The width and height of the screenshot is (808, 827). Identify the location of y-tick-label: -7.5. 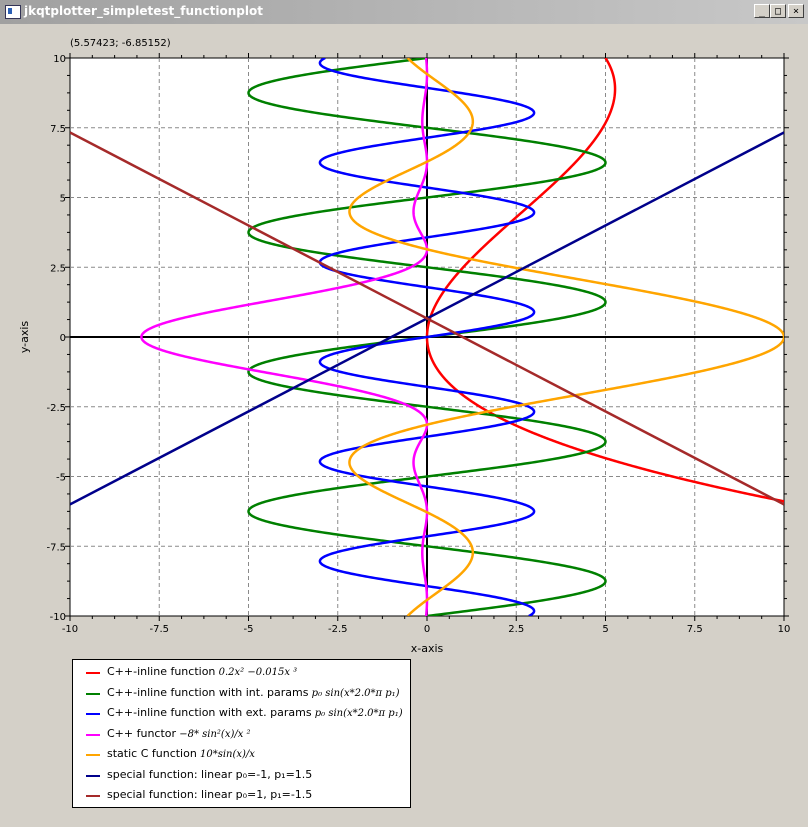
(56, 547).